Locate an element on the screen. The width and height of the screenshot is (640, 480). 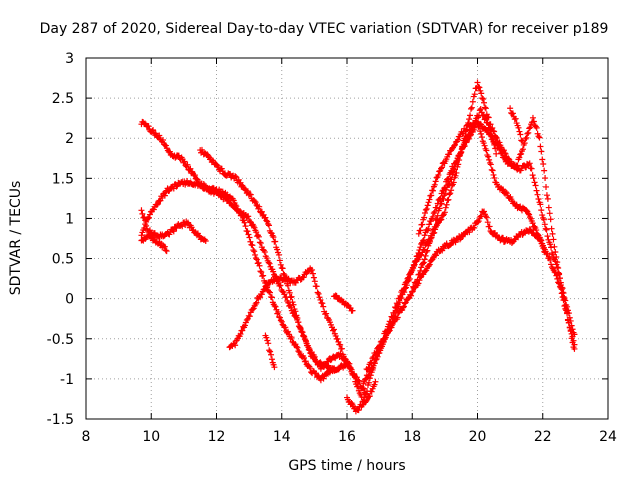
x-tick-label: 24 is located at coordinates (608, 437).